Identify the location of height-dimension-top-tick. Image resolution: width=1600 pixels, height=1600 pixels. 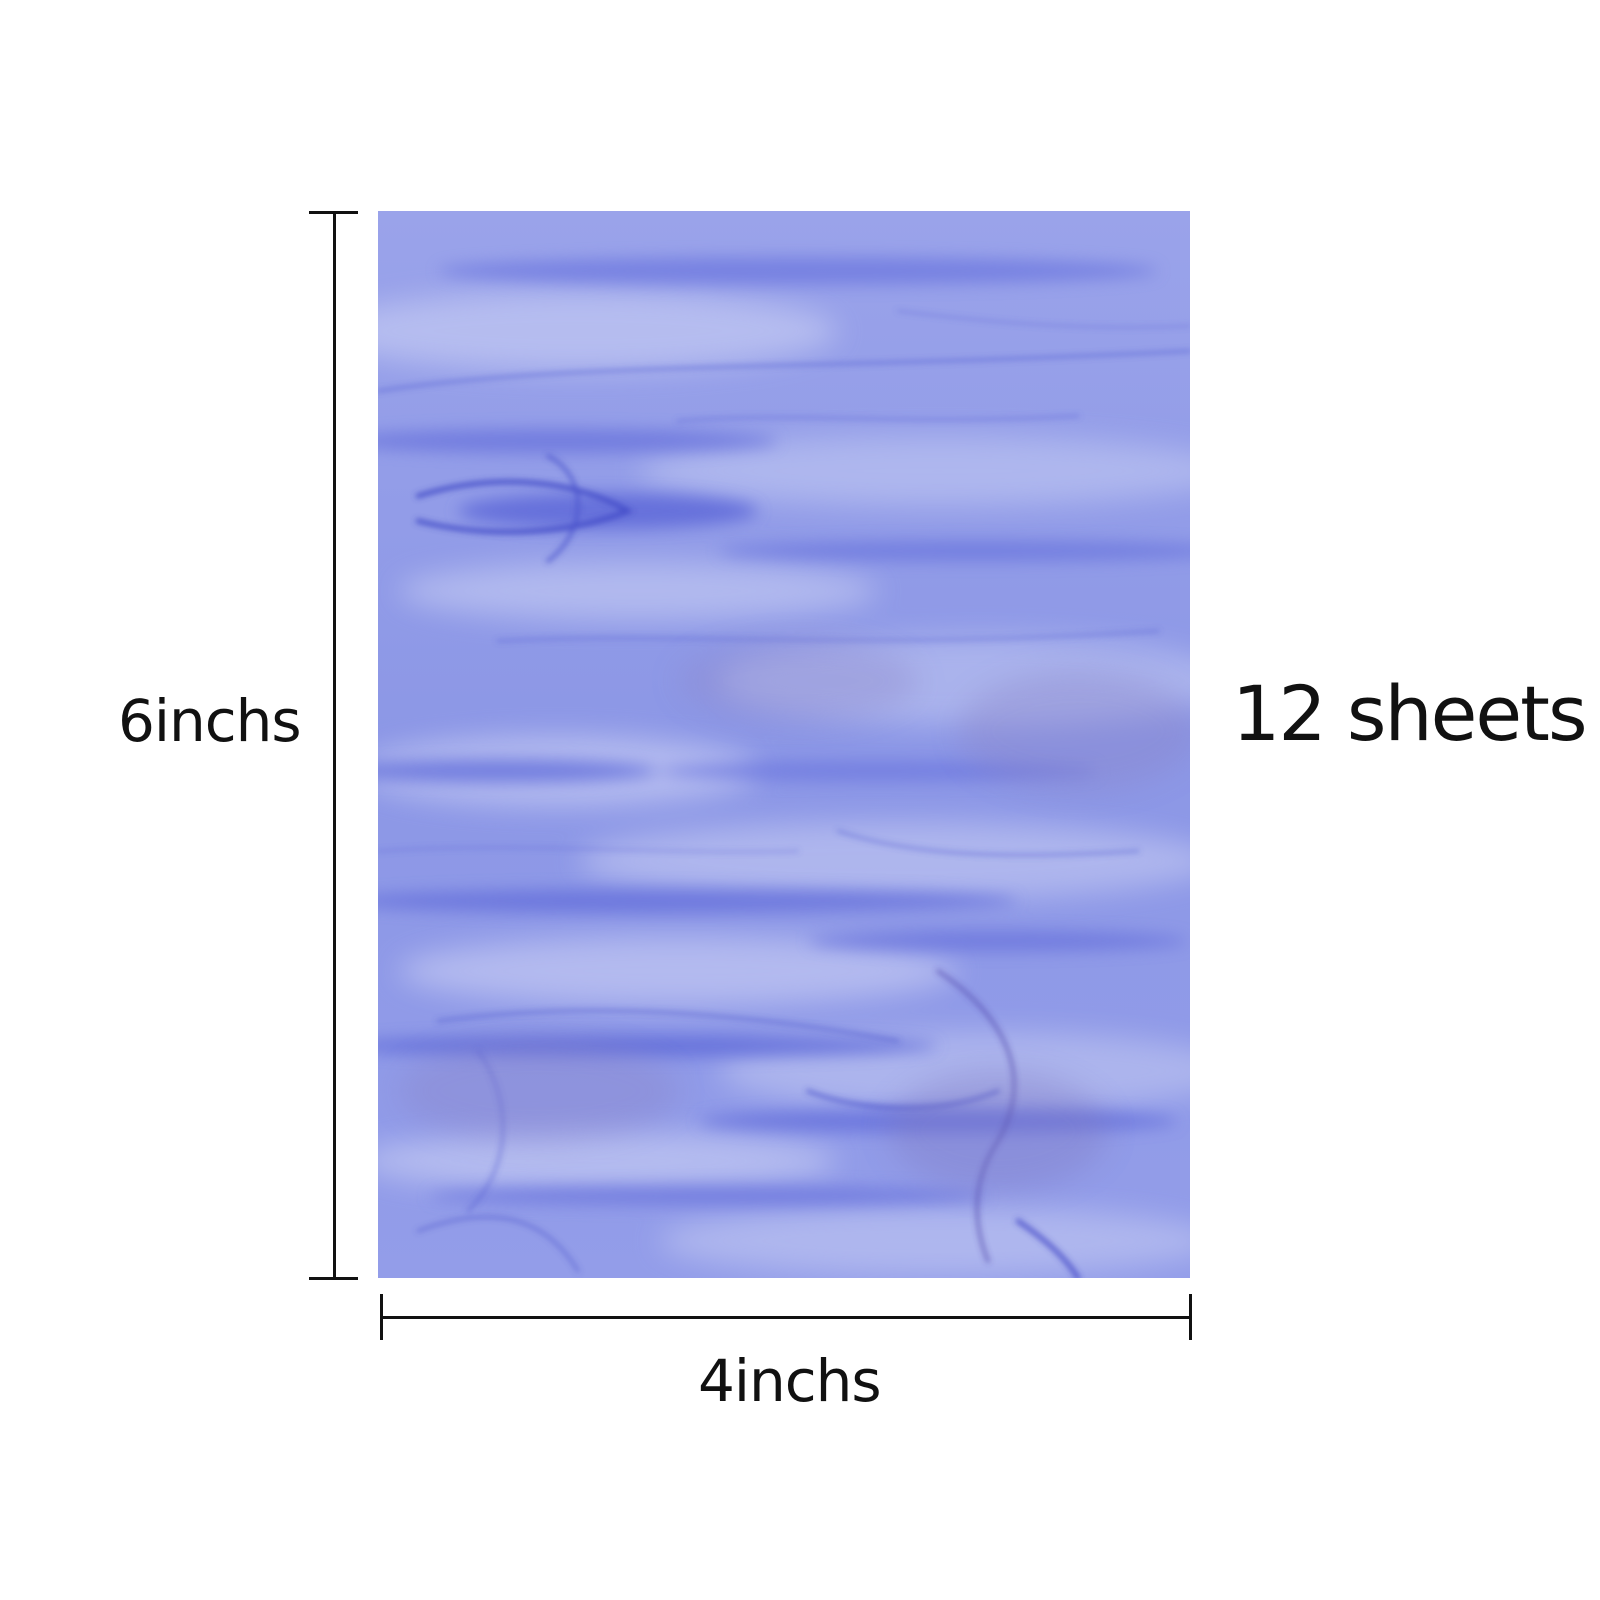
(333, 212).